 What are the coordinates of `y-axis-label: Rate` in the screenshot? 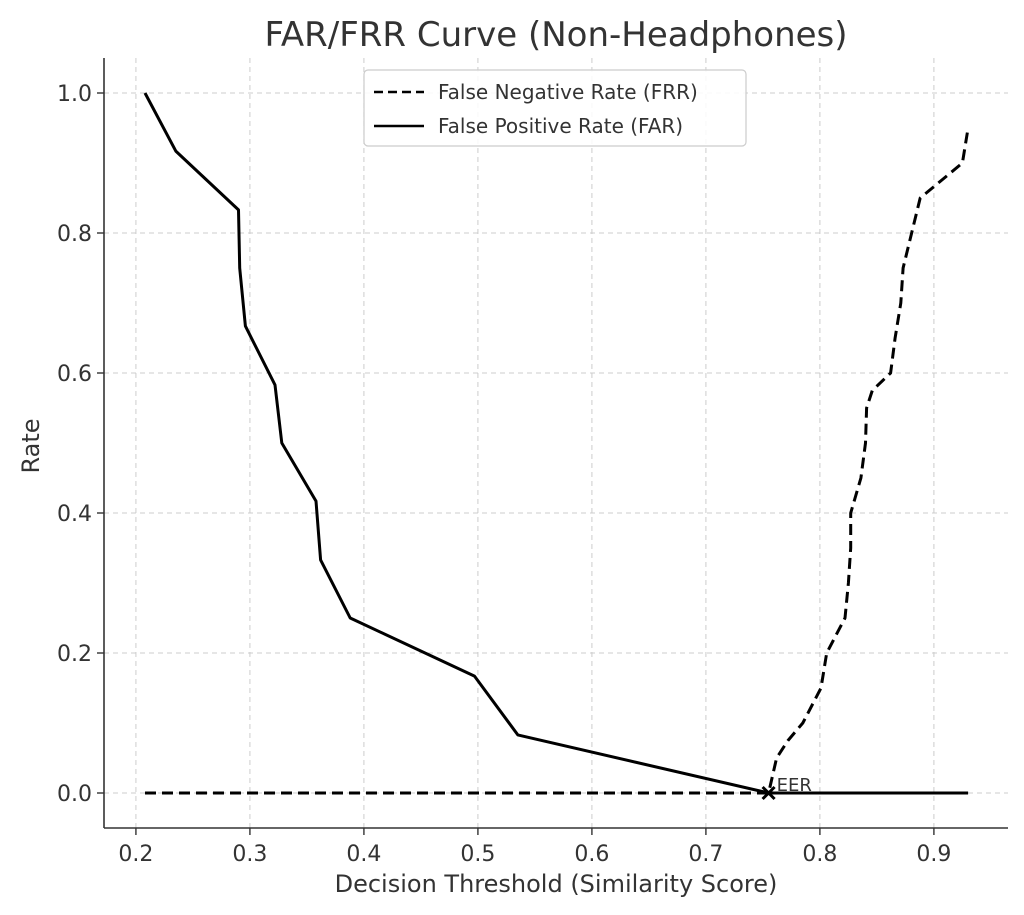 It's located at (31, 445).